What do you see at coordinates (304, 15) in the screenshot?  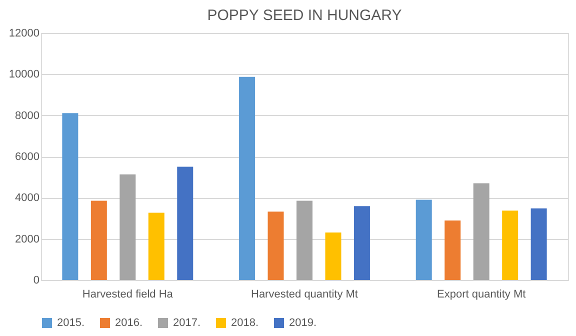 I see `chart-title: POPPY SEED IN HUNGARY` at bounding box center [304, 15].